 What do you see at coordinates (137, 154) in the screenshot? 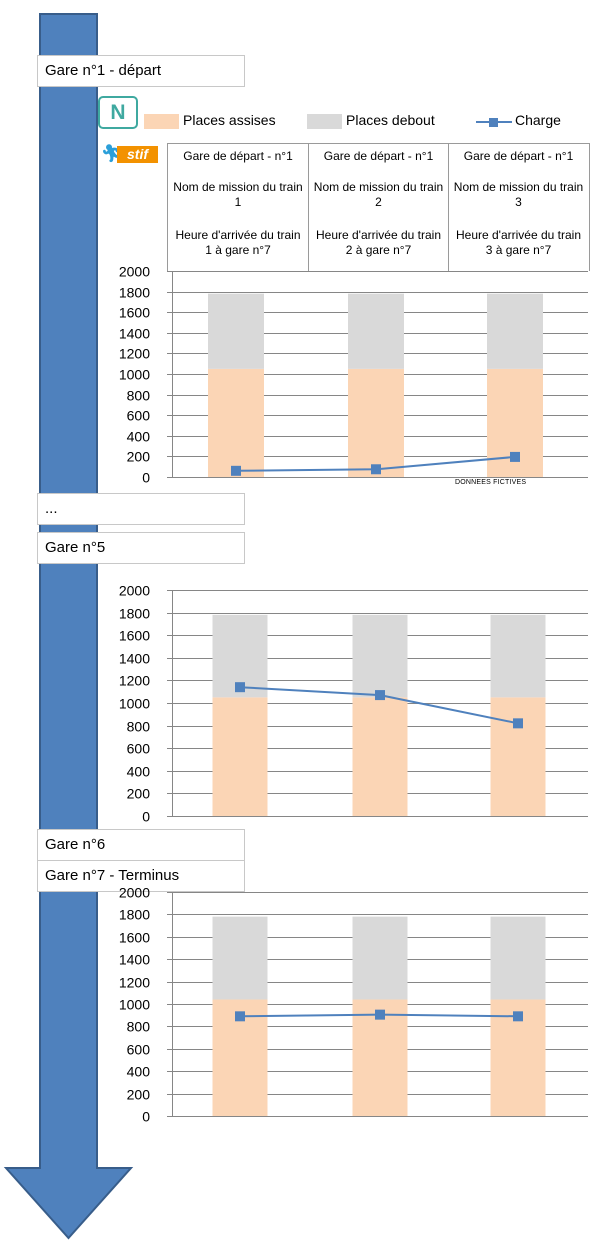
I see `stif-logo-text: stif` at bounding box center [137, 154].